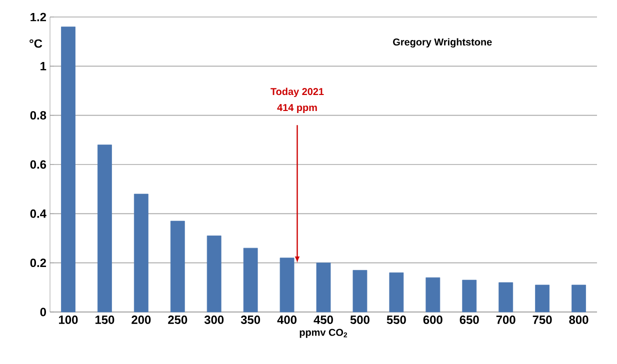  Describe the element at coordinates (323, 320) in the screenshot. I see `x-tick-label: 450` at that location.